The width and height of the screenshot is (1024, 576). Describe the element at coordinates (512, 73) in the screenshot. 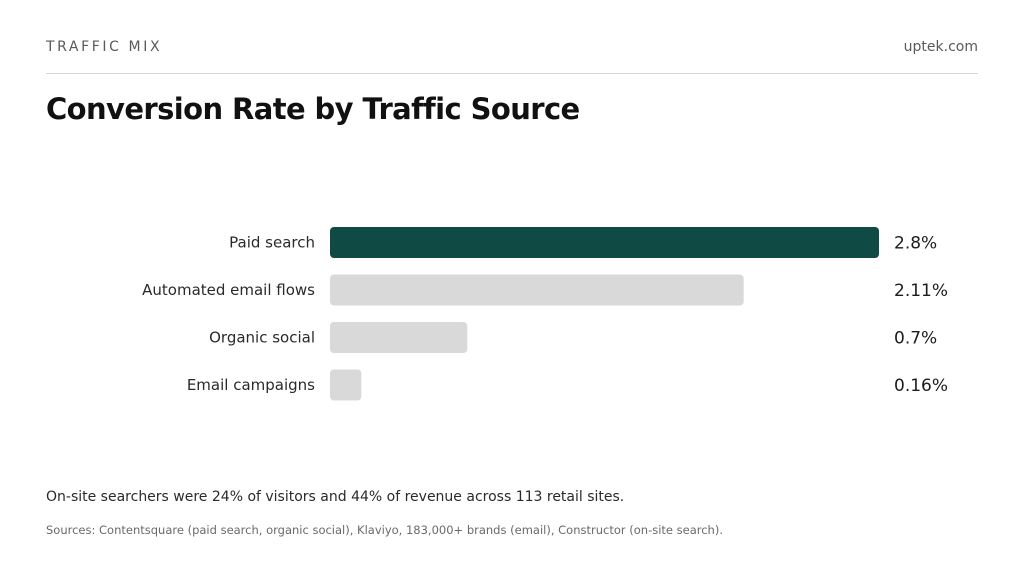

I see `header-divider` at that location.